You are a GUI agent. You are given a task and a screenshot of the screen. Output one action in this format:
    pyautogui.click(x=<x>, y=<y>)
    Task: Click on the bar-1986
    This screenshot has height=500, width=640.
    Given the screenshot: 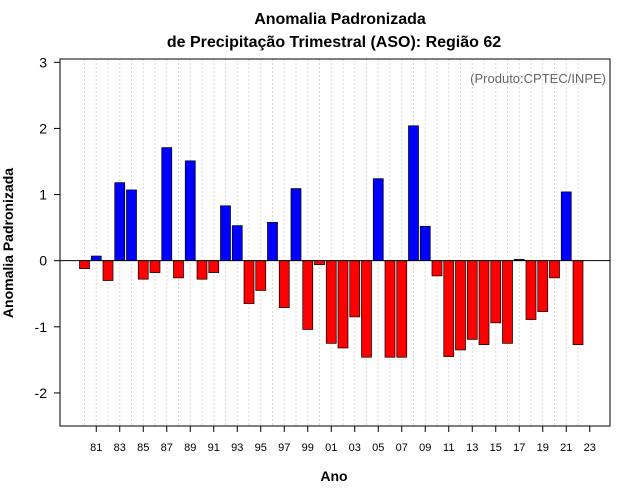 What is the action you would take?
    pyautogui.click(x=155, y=266)
    